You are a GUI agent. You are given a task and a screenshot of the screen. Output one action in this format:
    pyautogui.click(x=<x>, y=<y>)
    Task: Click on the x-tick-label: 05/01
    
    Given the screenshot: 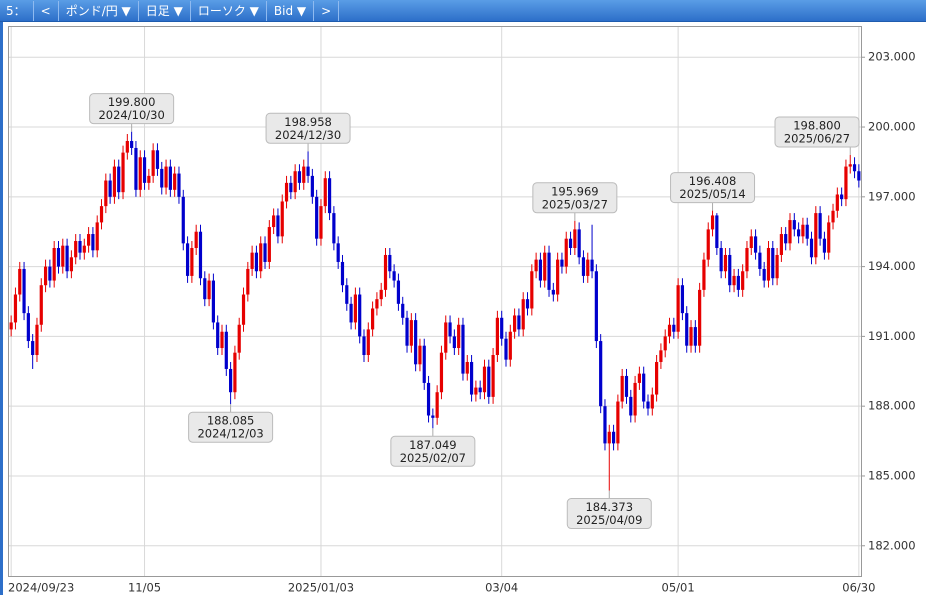 What is the action you would take?
    pyautogui.click(x=678, y=588)
    